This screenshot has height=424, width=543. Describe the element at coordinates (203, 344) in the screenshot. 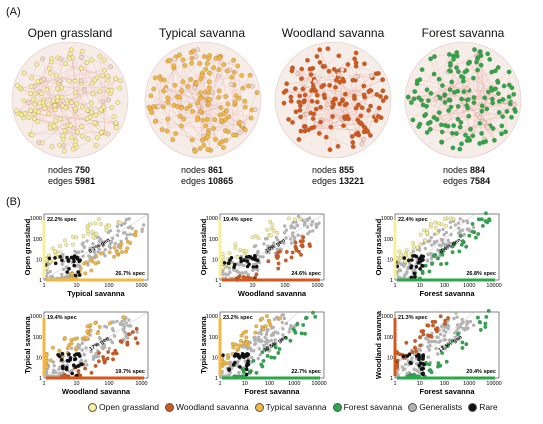

I see `y-axis-label: Typical savanna` at that location.